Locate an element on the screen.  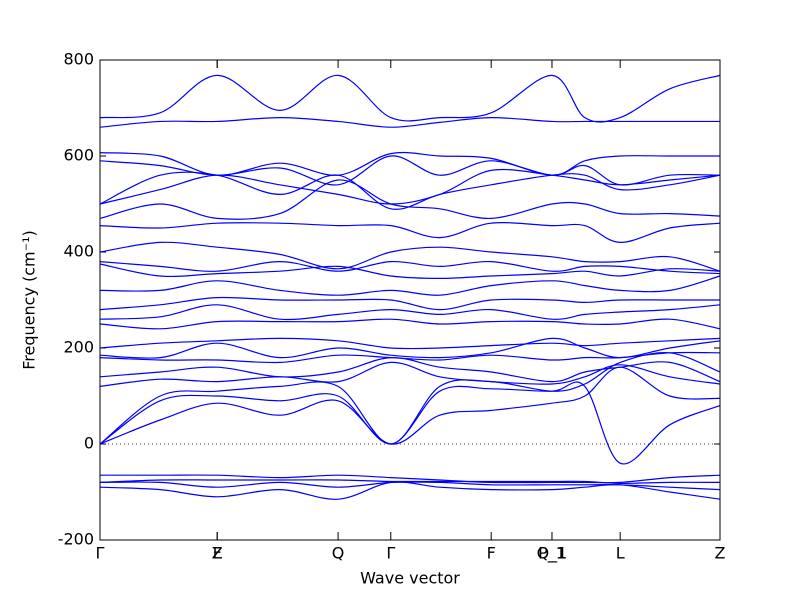
x-tick-label: Q_1 is located at coordinates (552, 554).